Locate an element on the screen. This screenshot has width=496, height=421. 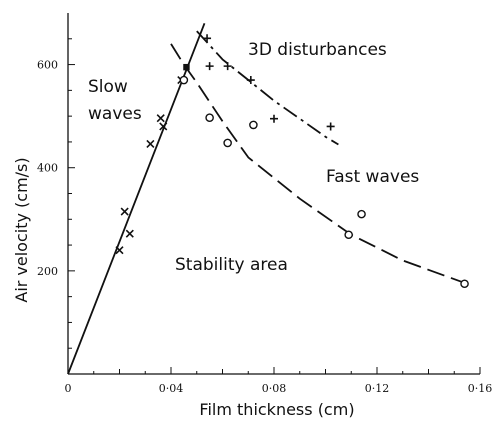
x-tick-label: 0·08 is located at coordinates (274, 388).